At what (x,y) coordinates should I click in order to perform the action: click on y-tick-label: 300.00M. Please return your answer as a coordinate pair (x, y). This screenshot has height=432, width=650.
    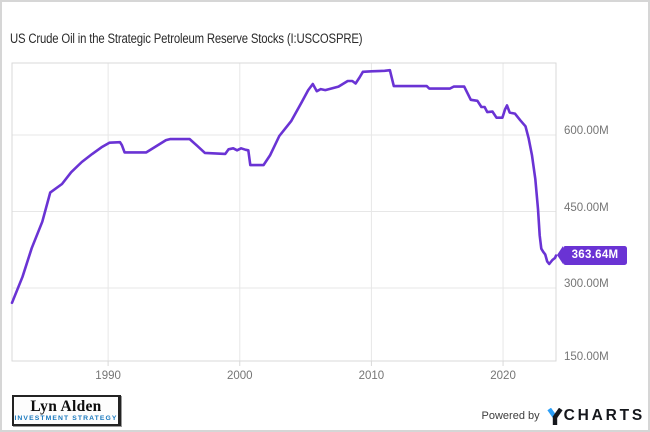
    Looking at the image, I should click on (586, 284).